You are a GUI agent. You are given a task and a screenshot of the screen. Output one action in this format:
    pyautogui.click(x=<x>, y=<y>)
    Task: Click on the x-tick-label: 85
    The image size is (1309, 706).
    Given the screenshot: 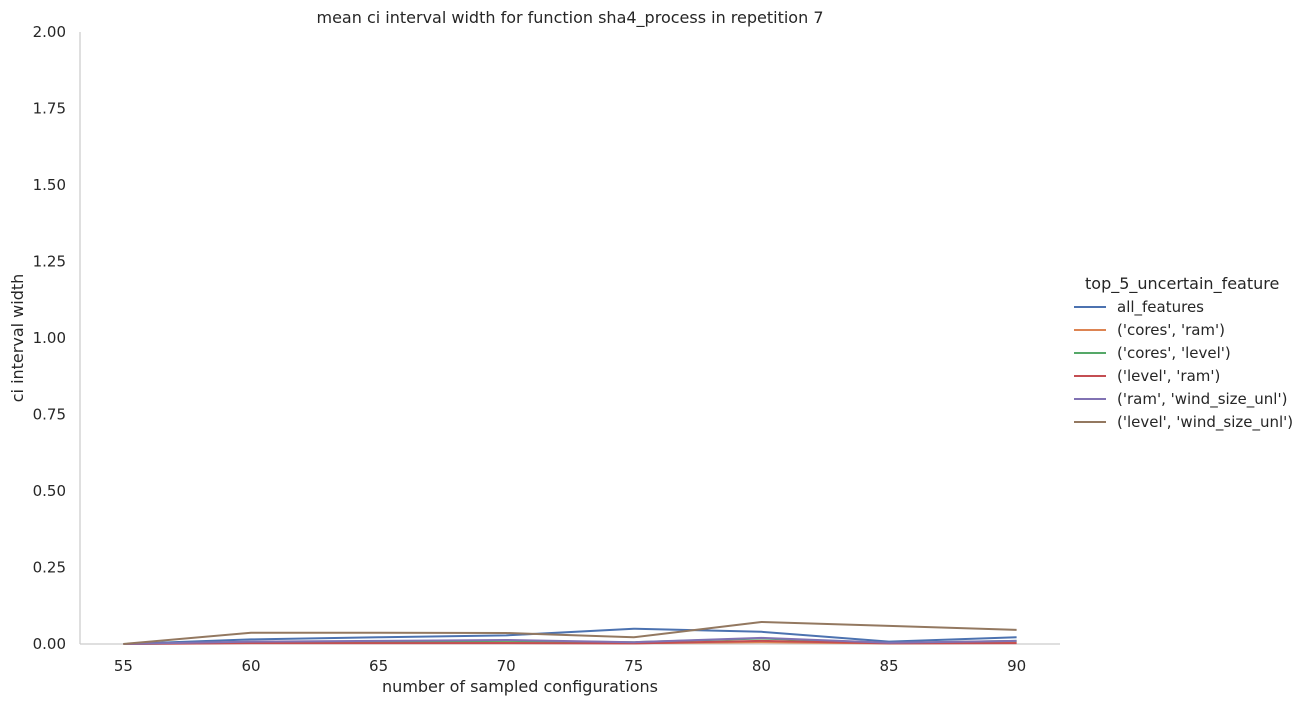 What is the action you would take?
    pyautogui.click(x=888, y=666)
    